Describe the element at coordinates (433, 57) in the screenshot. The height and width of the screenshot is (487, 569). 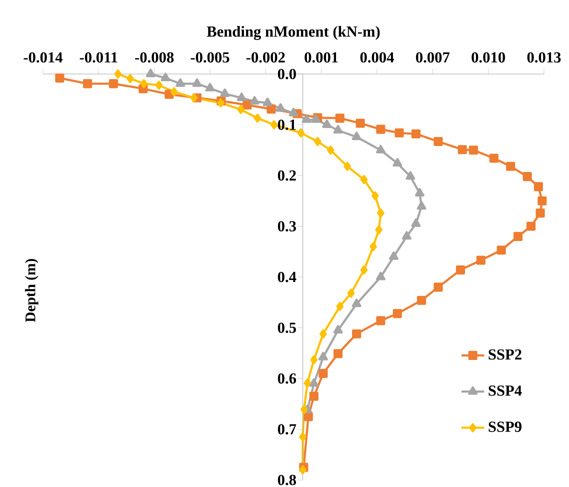
I see `x-tick-label: 0.007` at that location.